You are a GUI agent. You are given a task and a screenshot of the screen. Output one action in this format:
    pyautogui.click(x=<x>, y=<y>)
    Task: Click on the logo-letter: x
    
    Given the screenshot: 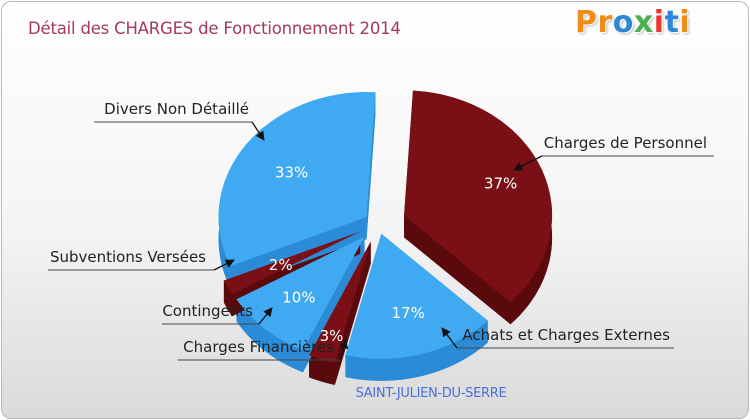 What is the action you would take?
    pyautogui.click(x=643, y=22)
    